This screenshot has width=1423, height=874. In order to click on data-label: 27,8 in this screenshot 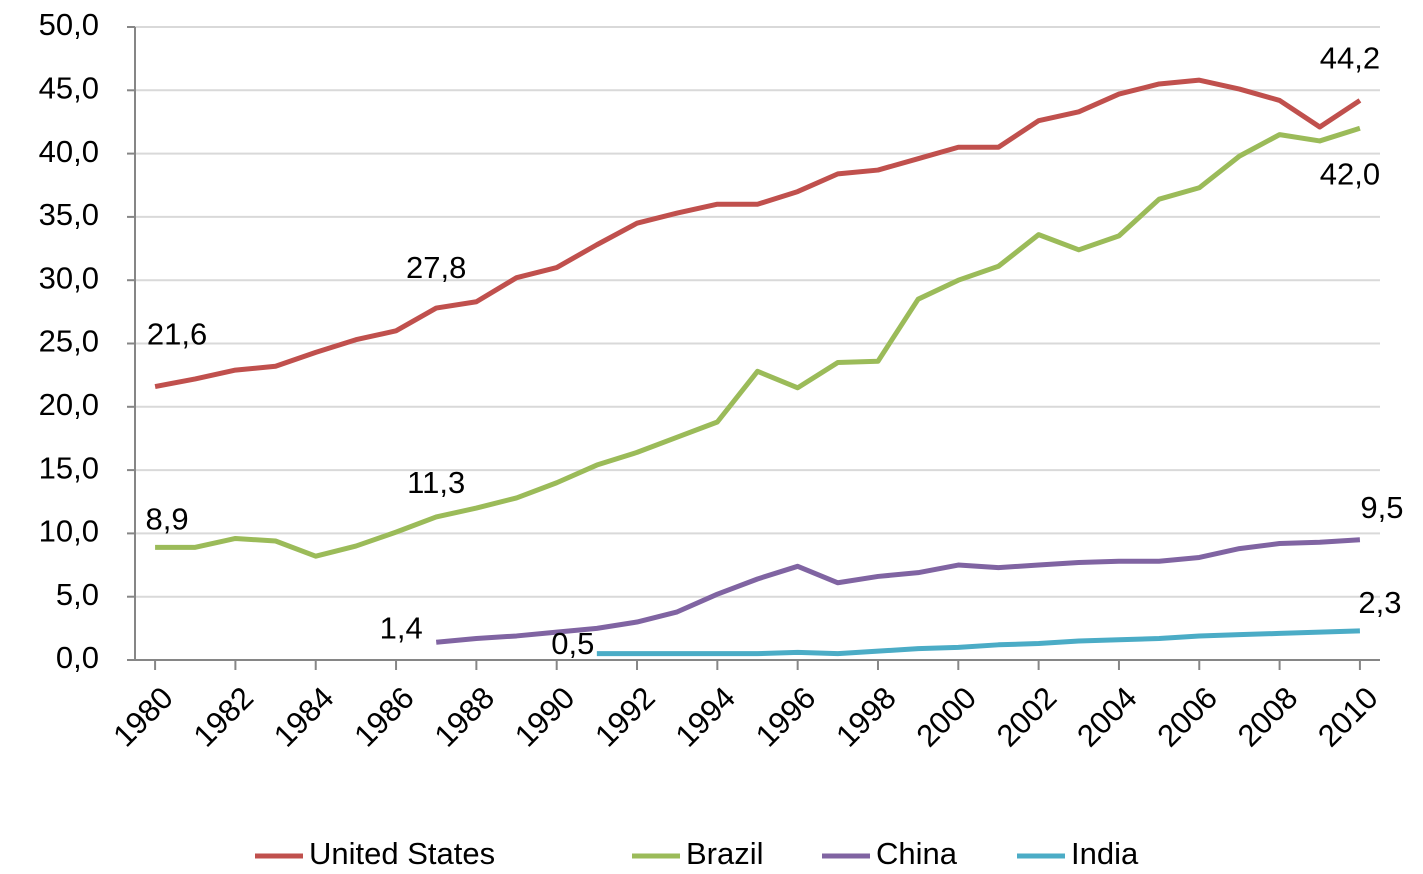, I will do `click(436, 267)`.